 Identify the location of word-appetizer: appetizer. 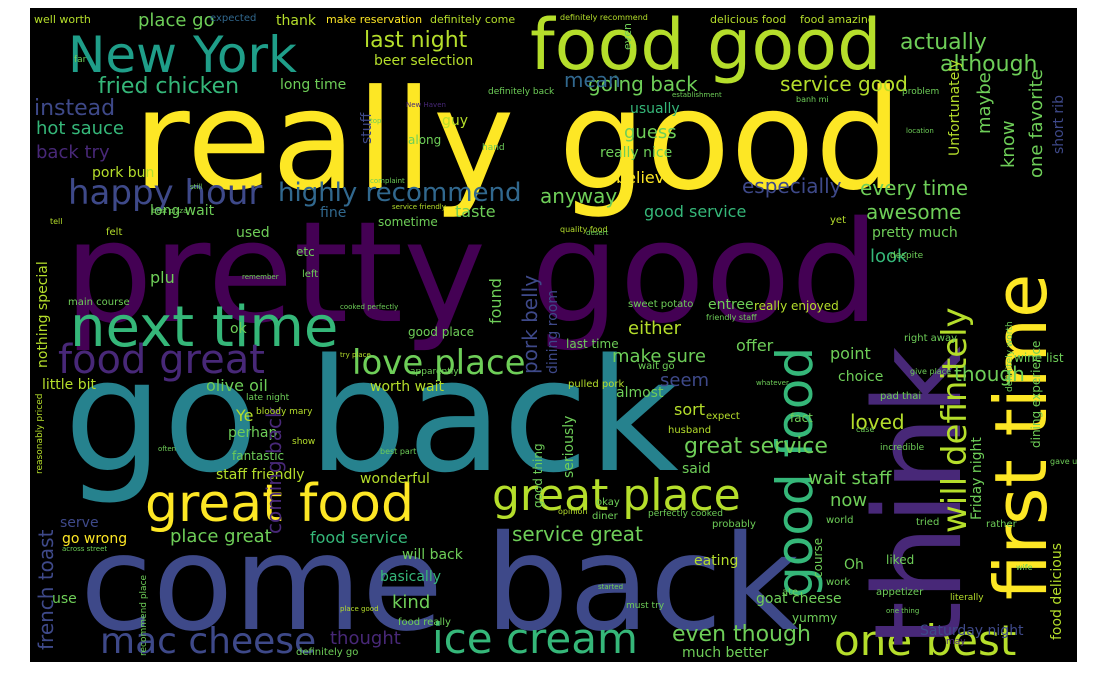
(900, 592).